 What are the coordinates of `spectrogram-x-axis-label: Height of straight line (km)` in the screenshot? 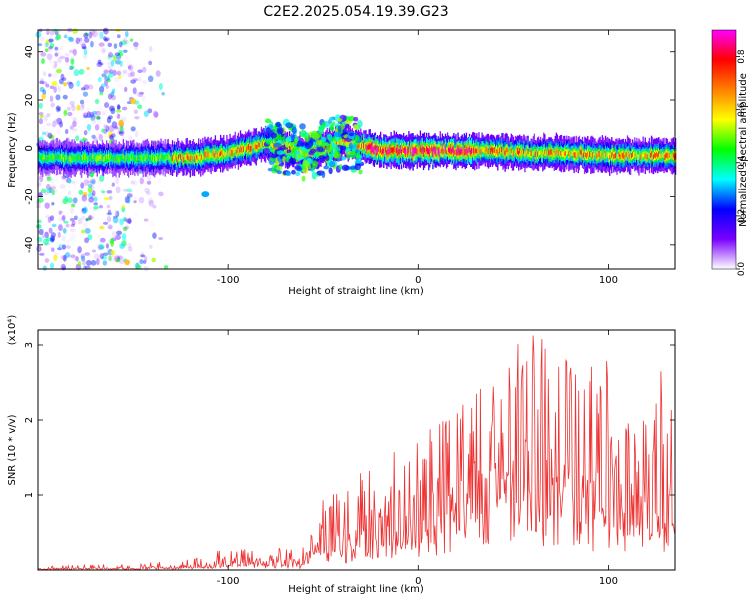 It's located at (356, 291).